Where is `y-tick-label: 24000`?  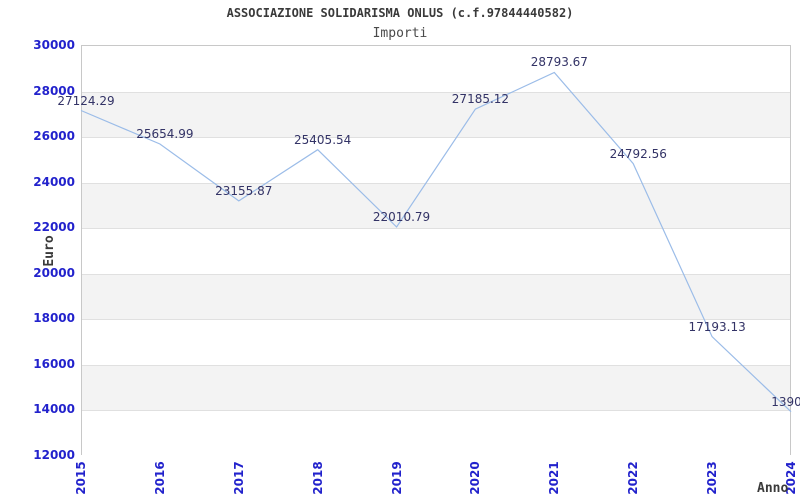
y-tick-label: 24000 is located at coordinates (54, 181).